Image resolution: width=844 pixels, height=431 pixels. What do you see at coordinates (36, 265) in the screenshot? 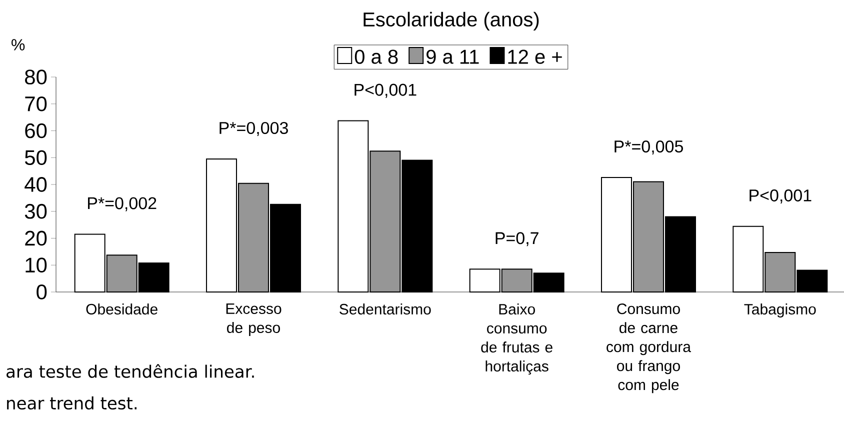
I see `y-tick-label: 10` at bounding box center [36, 265].